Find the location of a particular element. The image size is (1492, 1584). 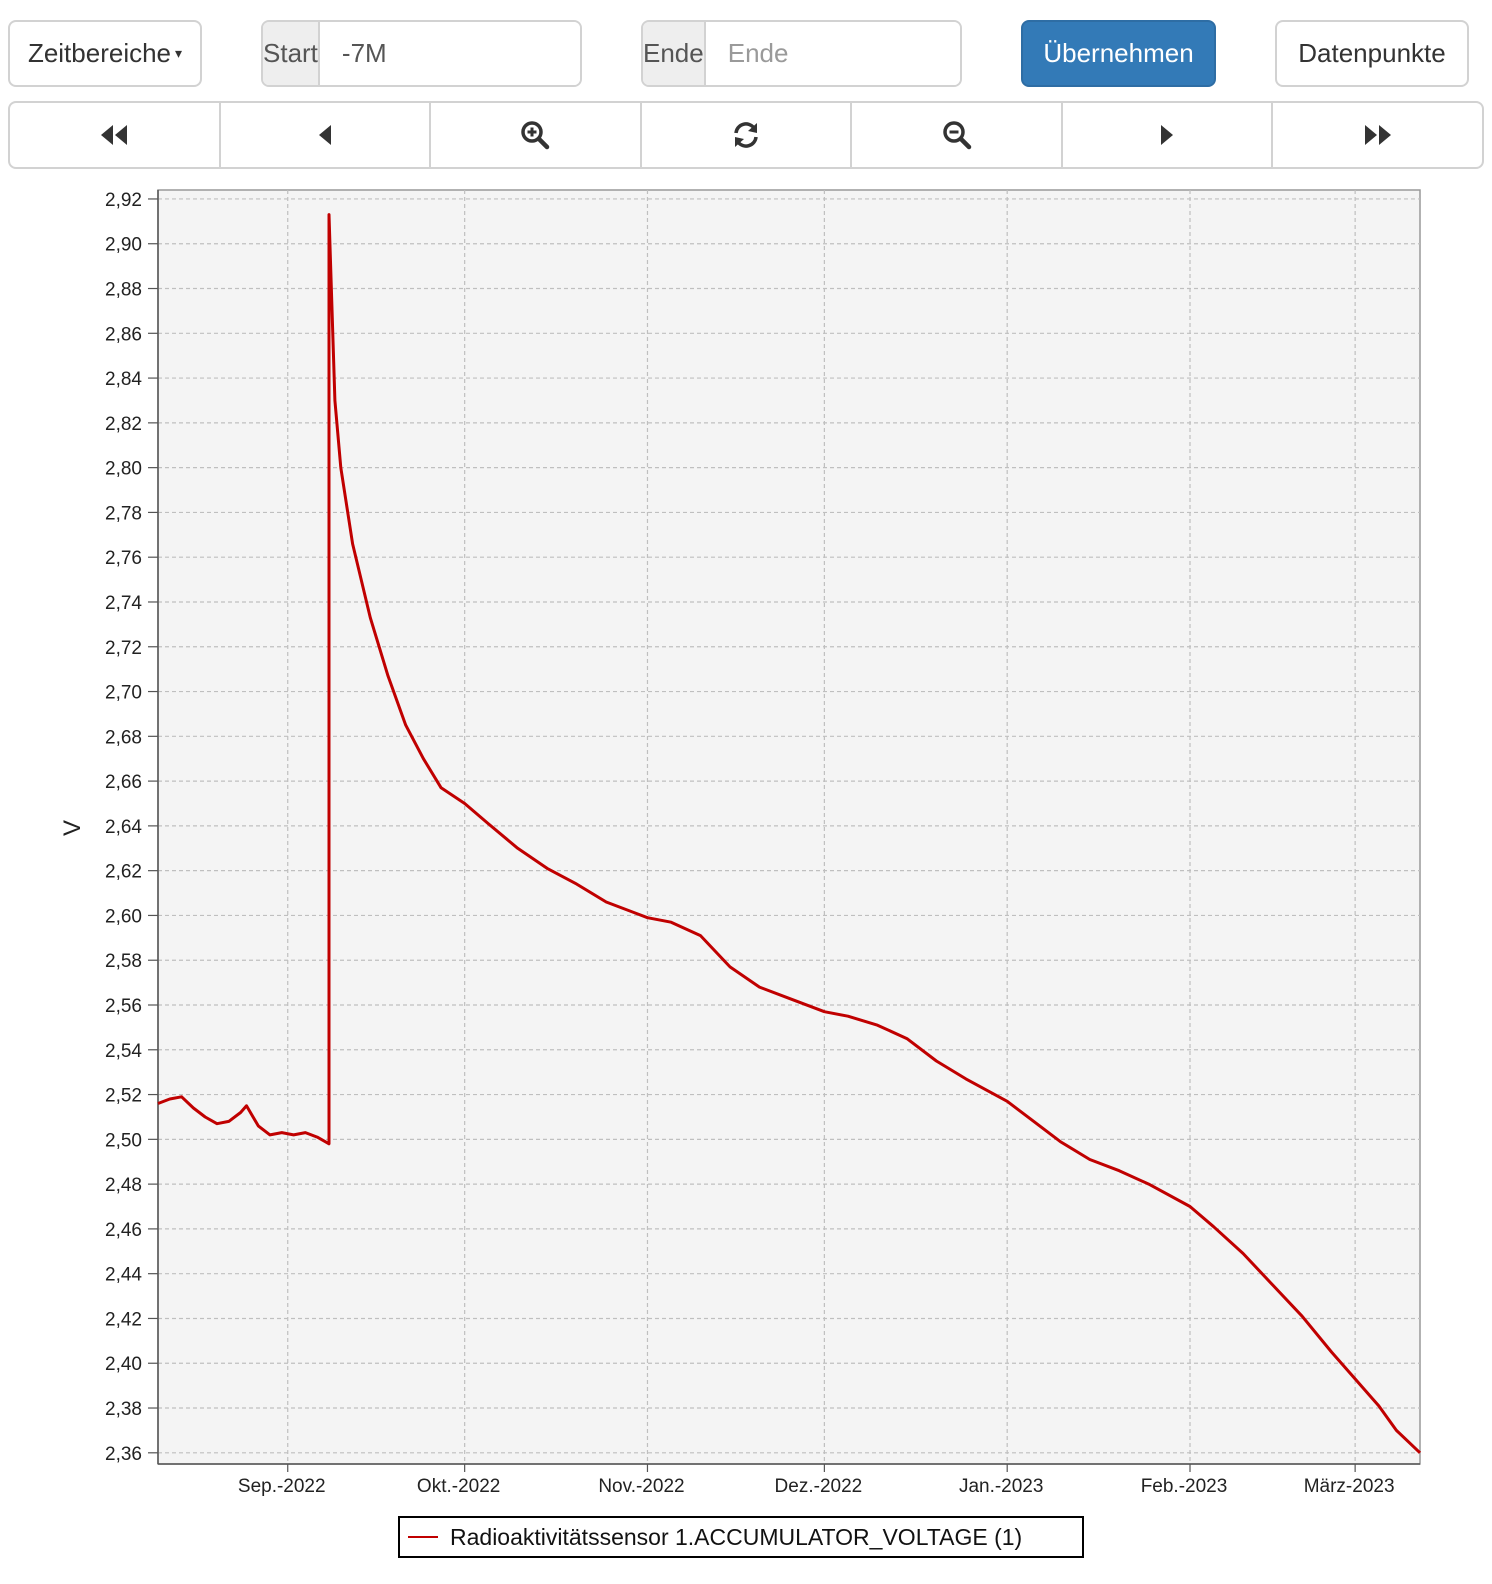

apply-button: Übernehmen is located at coordinates (1118, 53).